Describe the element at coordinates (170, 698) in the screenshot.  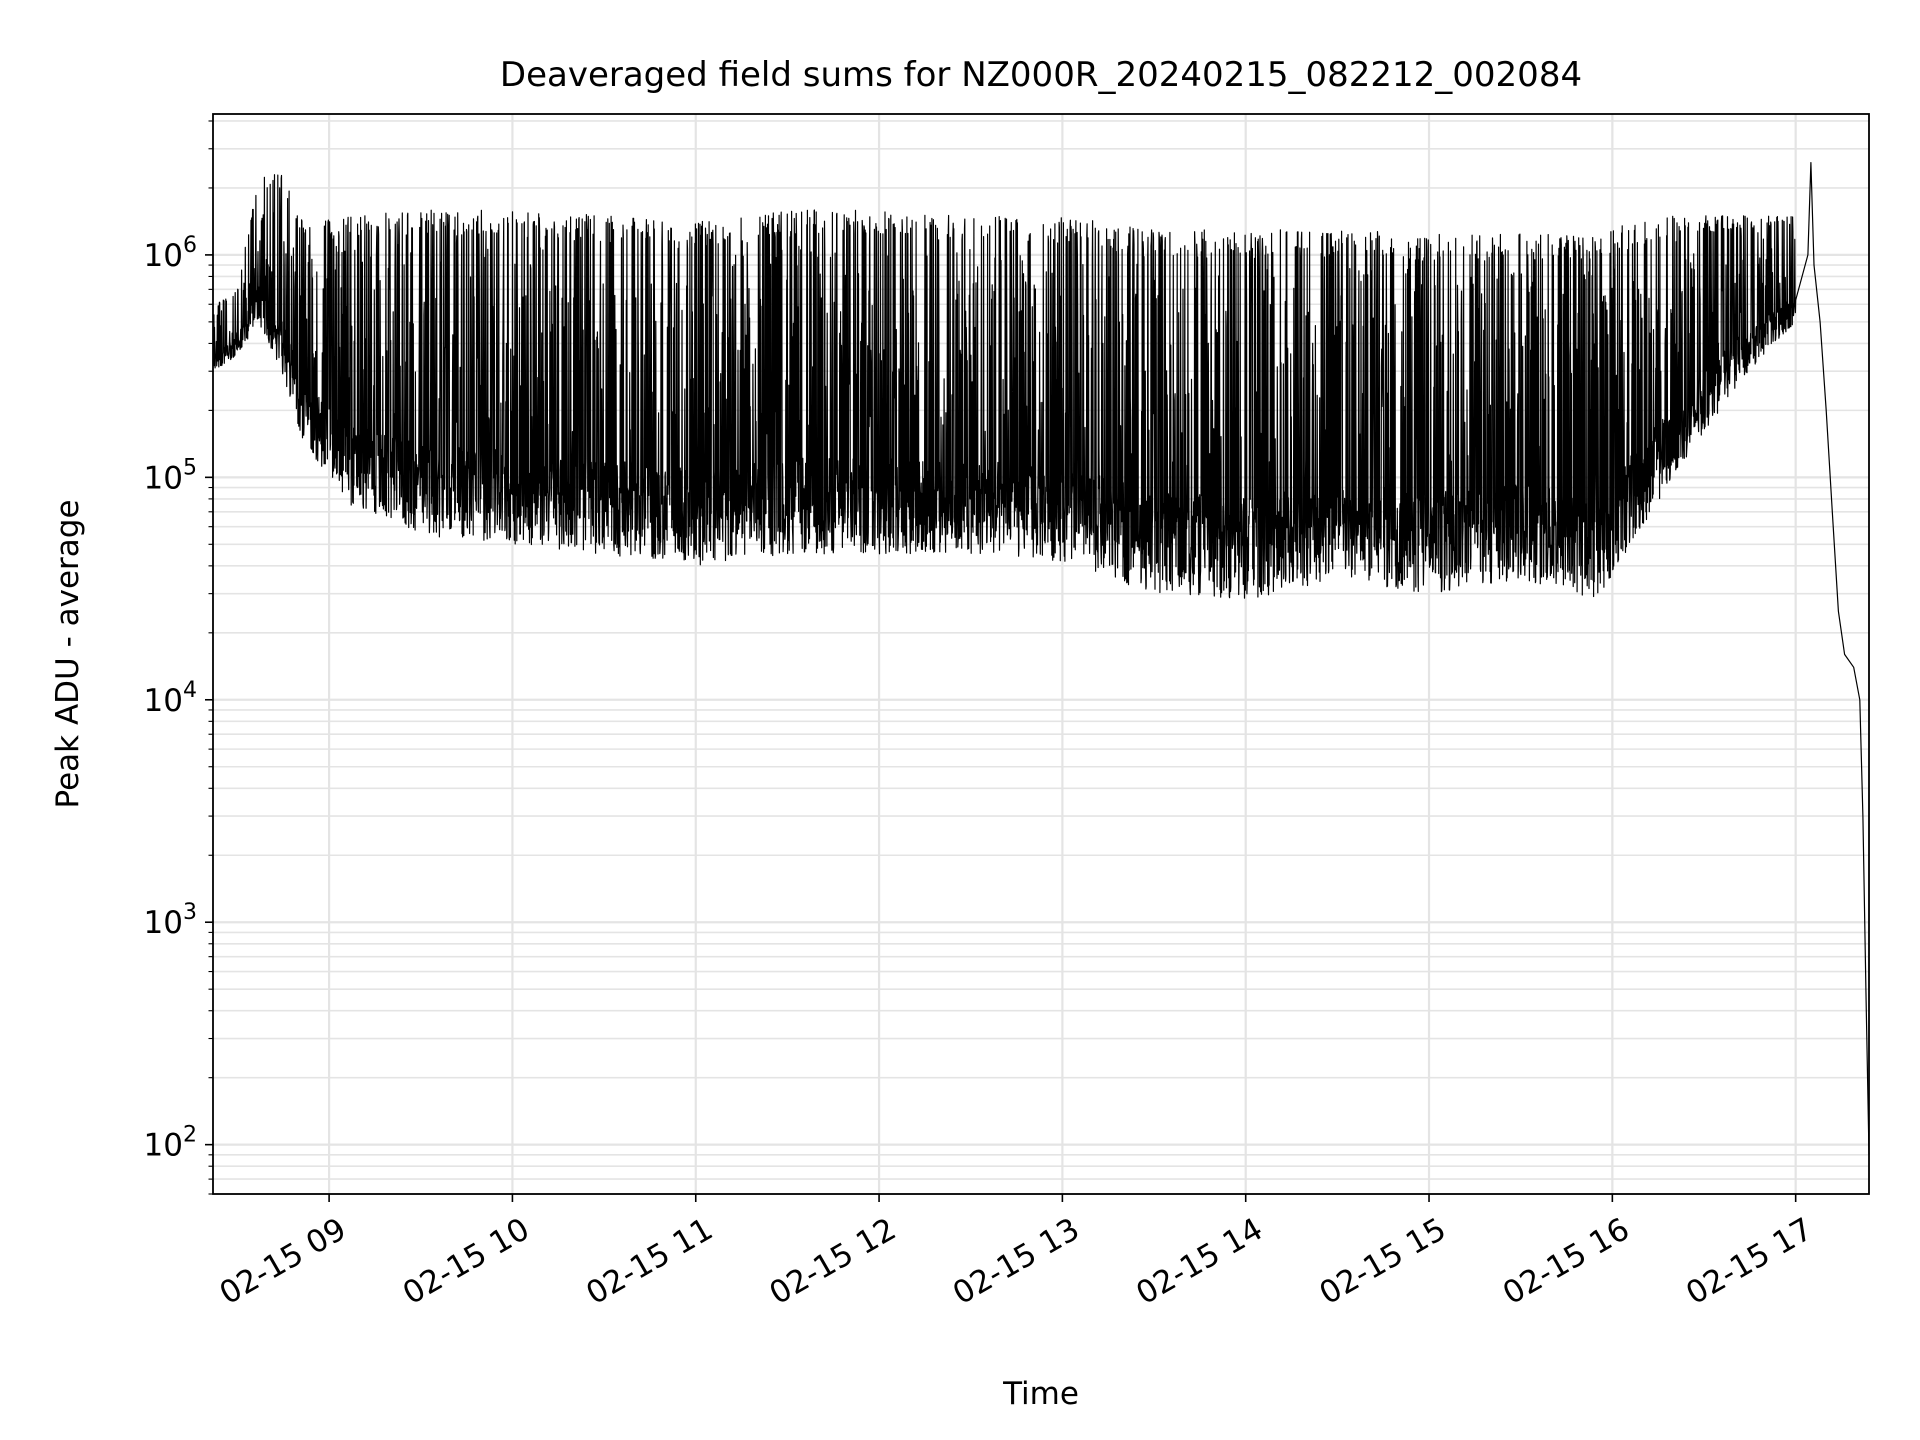
I see `y-tick-label: 10⁴` at that location.